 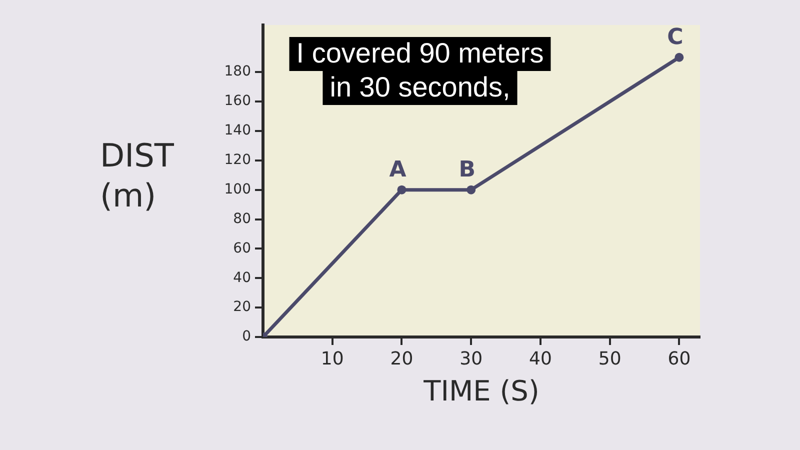 I want to click on x-tick-label: 10, so click(x=332, y=359).